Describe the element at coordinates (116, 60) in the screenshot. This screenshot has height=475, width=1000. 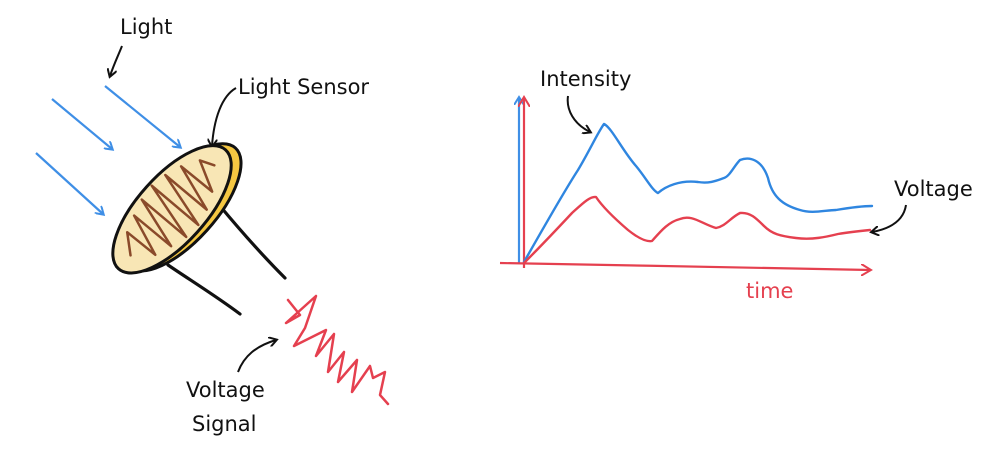
I see `light-pointer-arrow` at that location.